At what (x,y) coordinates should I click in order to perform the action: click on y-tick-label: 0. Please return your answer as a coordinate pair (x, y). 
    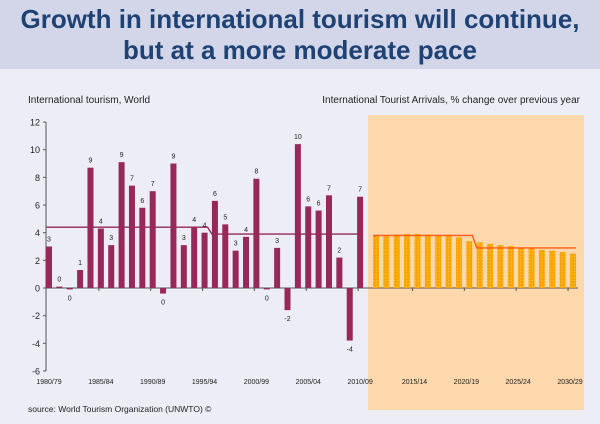
    Looking at the image, I should click on (37, 289).